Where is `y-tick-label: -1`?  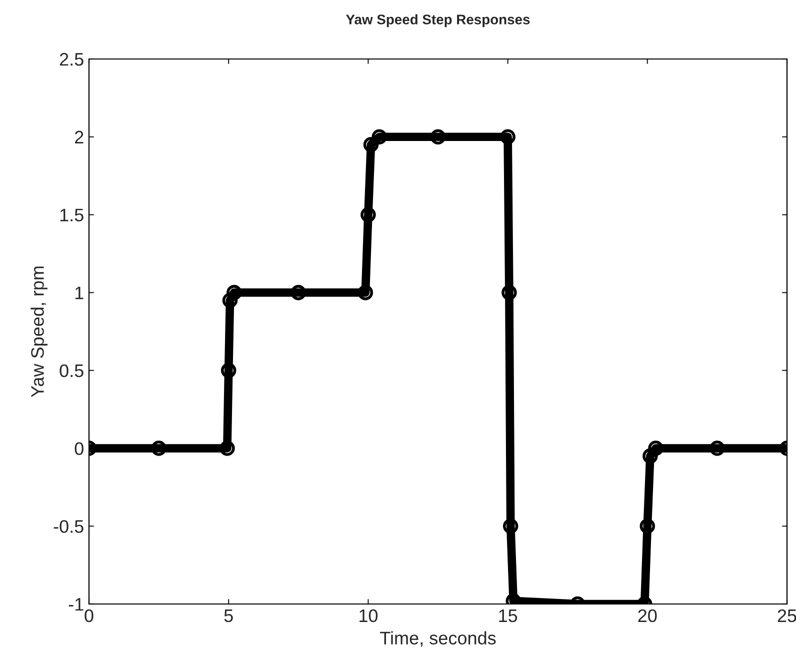 y-tick-label: -1 is located at coordinates (76, 604).